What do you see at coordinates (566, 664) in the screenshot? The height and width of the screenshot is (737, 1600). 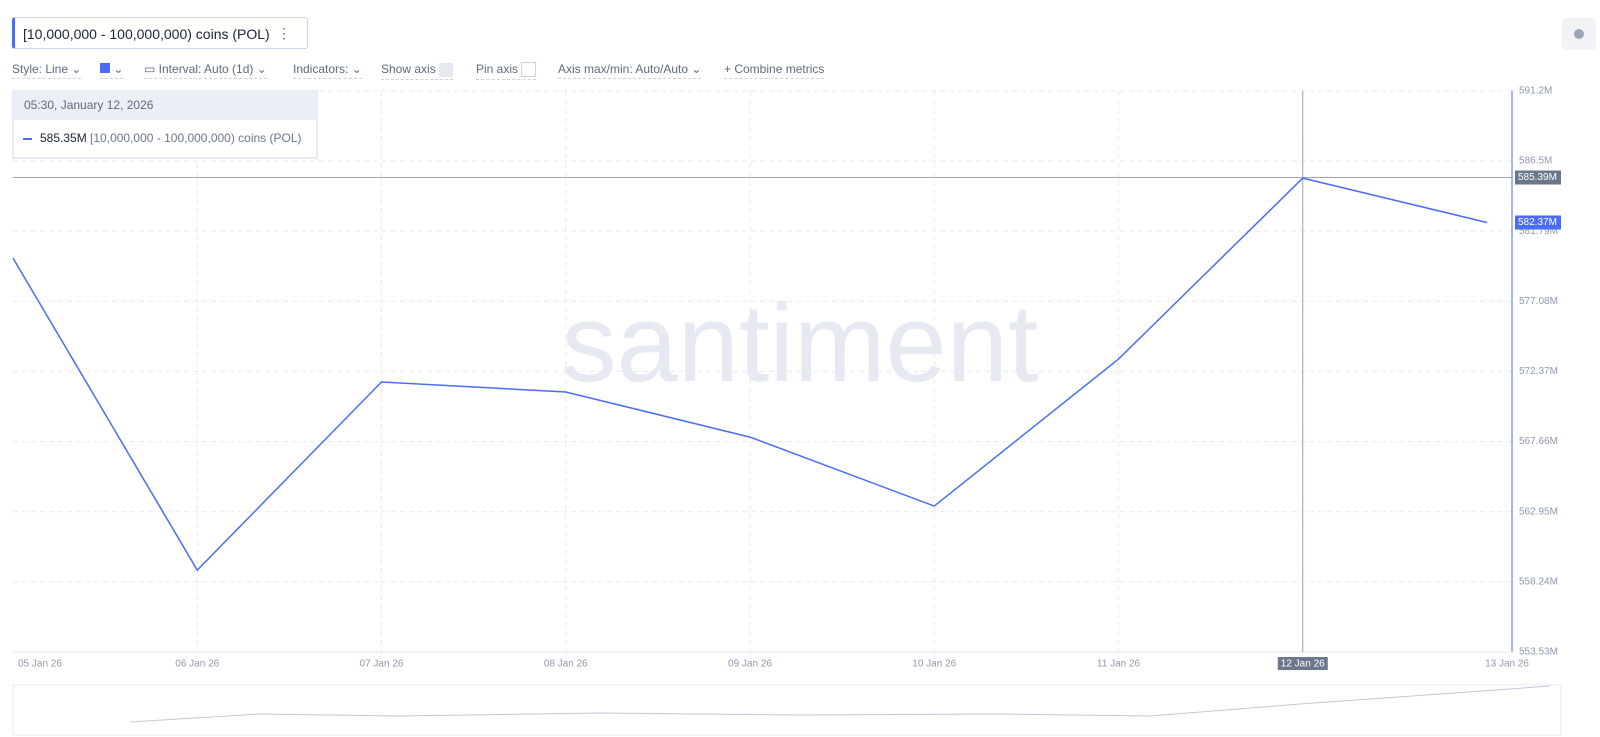 I see `x-tick-label: 08 Jan 26` at bounding box center [566, 664].